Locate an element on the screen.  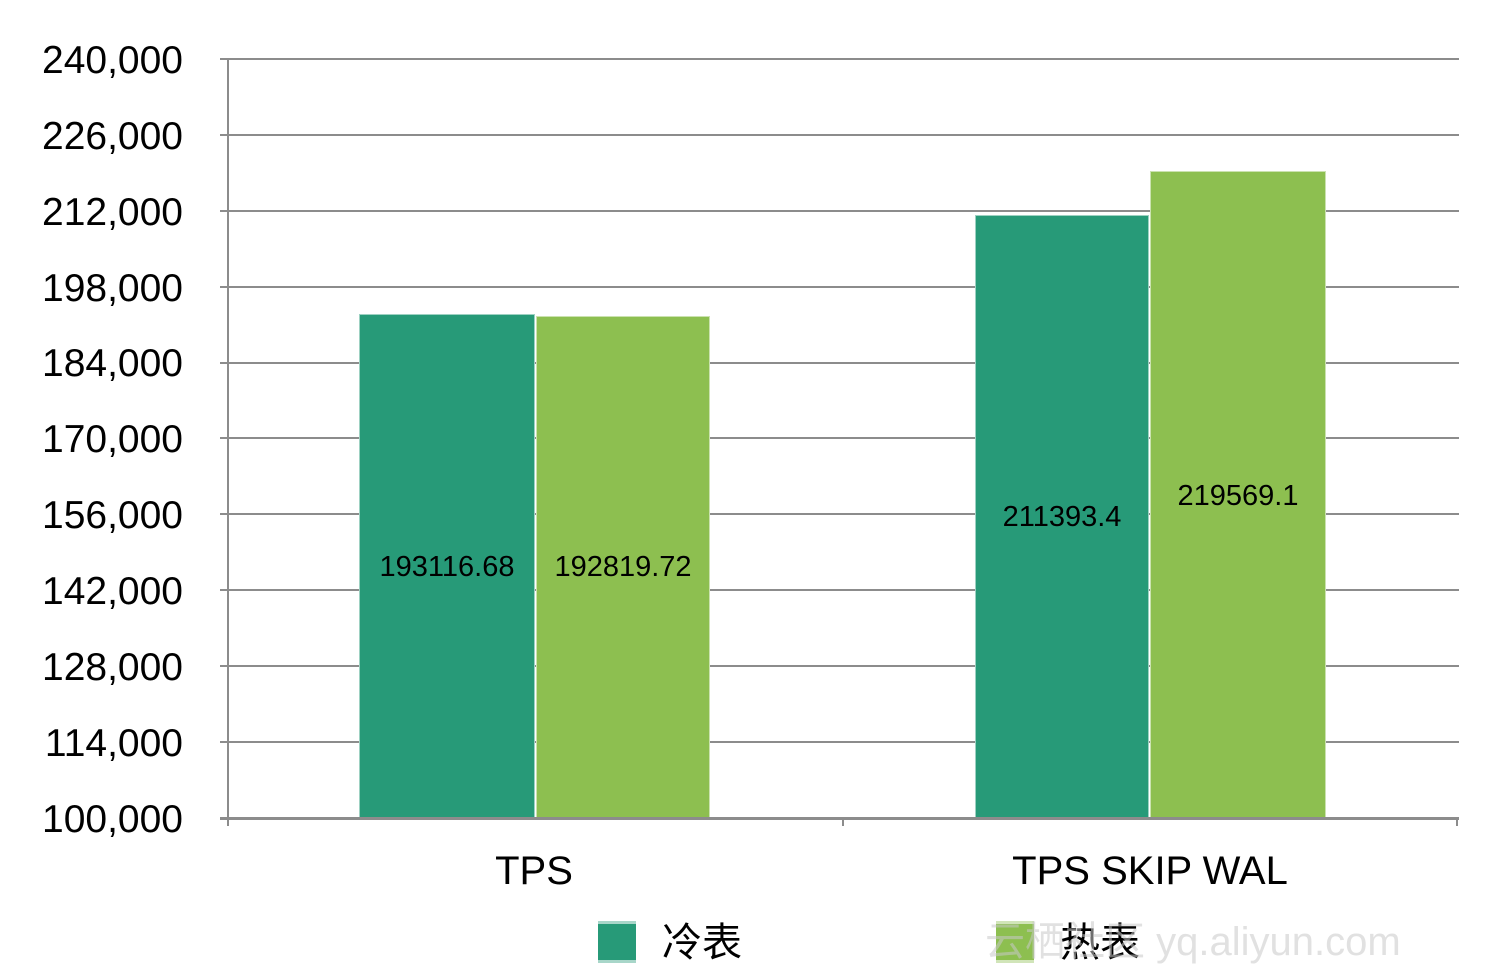
legend-label-cold: 冷表 is located at coordinates (702, 943).